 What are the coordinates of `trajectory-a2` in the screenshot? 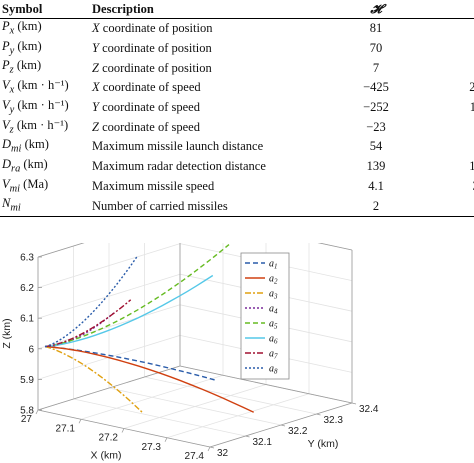 It's located at (149, 379).